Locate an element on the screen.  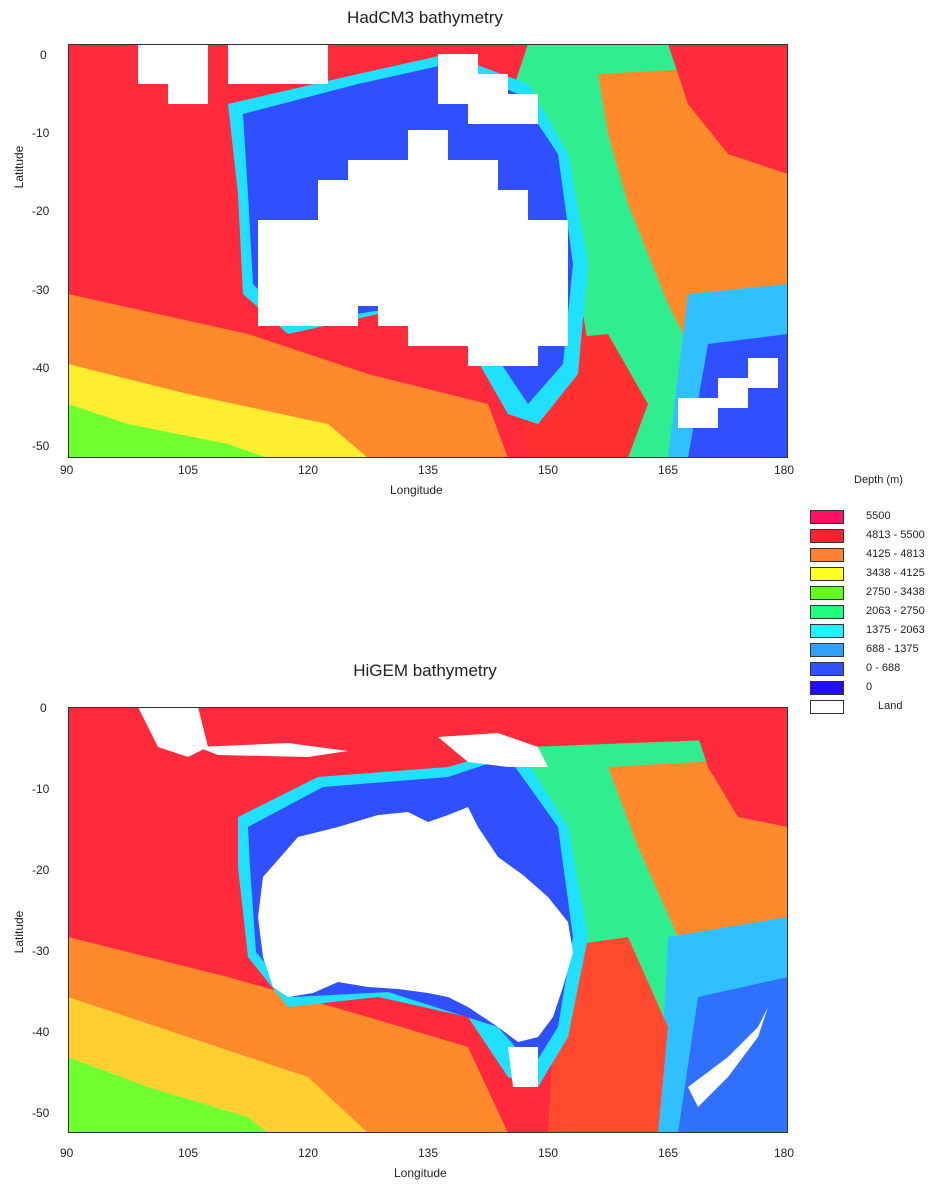
hadcm3-newguinea-land is located at coordinates (488, 89).